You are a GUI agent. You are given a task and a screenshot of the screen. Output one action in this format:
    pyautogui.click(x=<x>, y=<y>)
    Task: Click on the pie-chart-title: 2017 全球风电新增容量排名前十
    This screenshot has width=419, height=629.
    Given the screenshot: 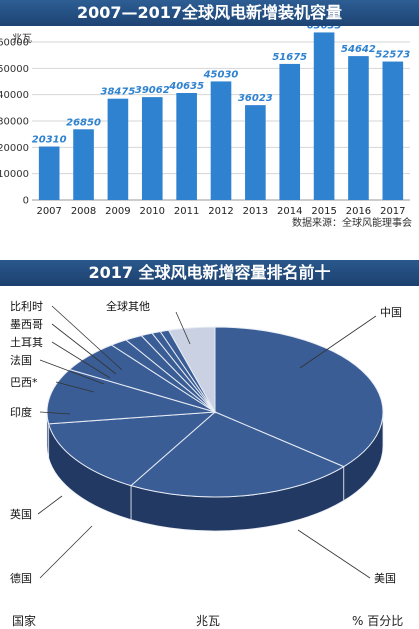 What is the action you would take?
    pyautogui.click(x=209, y=273)
    